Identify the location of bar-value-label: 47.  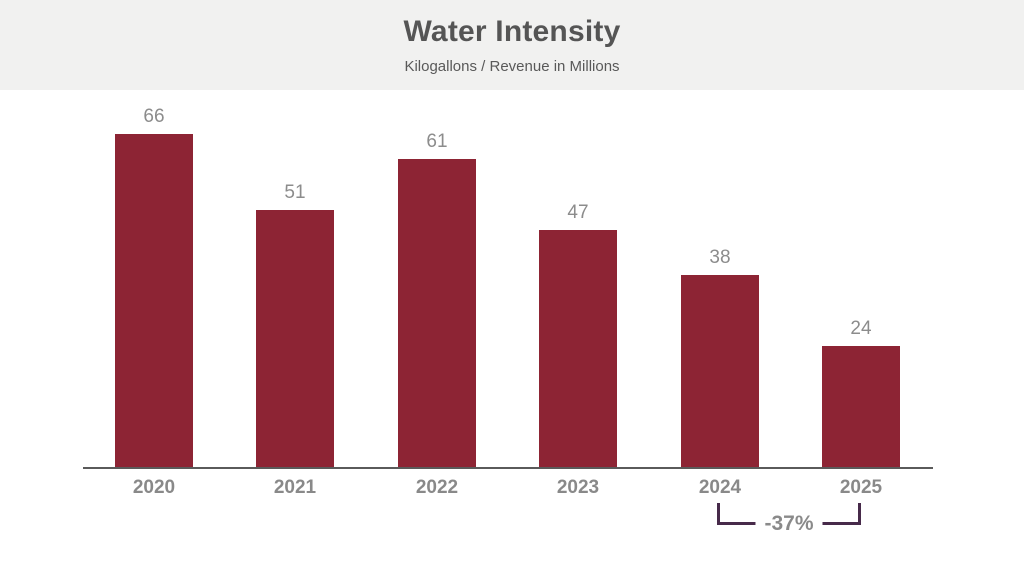
(578, 212).